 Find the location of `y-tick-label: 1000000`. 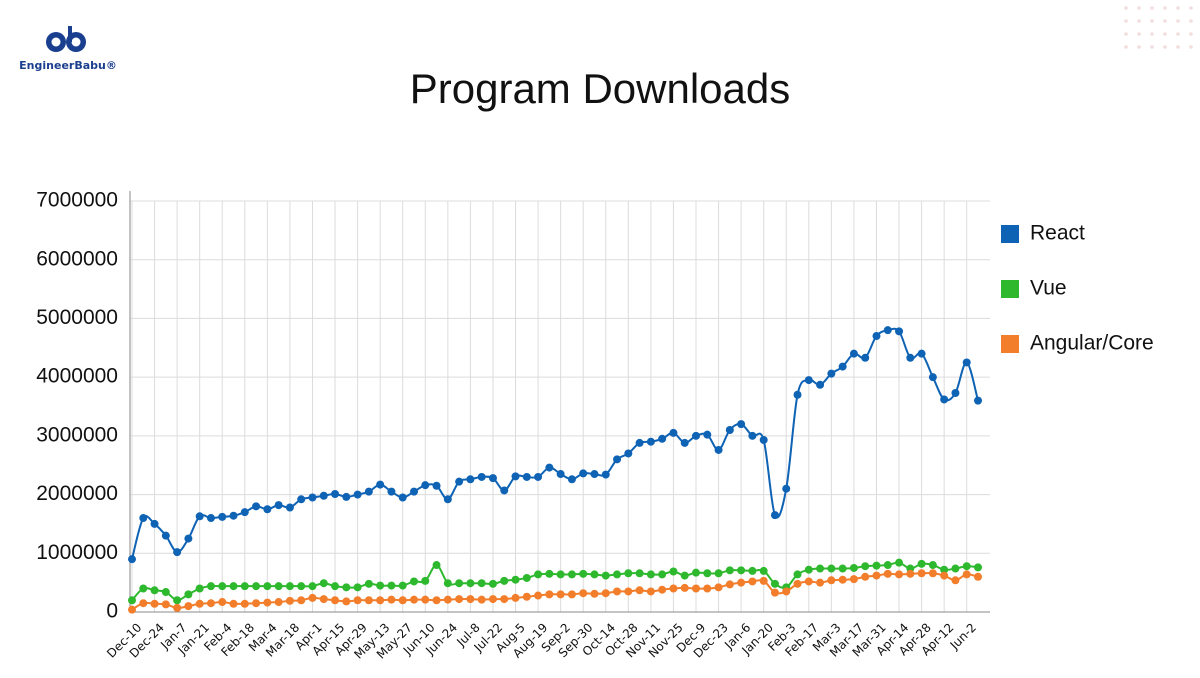

y-tick-label: 1000000 is located at coordinates (77, 552).